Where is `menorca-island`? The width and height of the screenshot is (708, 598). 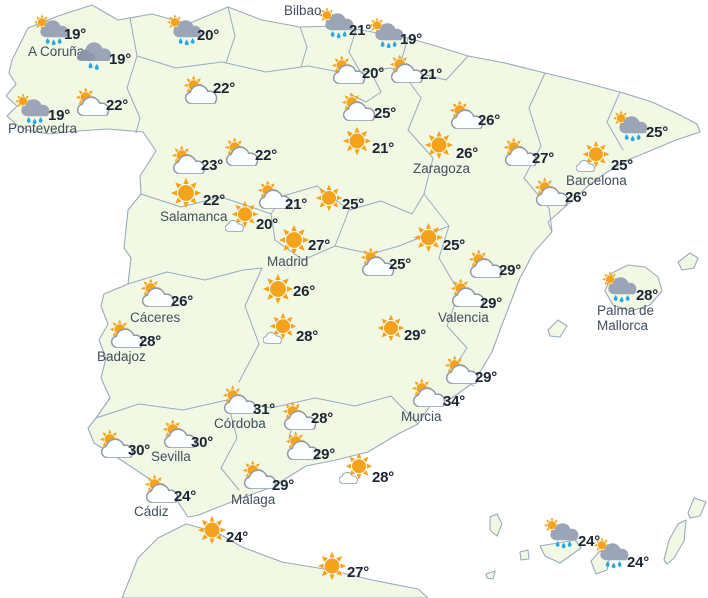 menorca-island is located at coordinates (688, 261).